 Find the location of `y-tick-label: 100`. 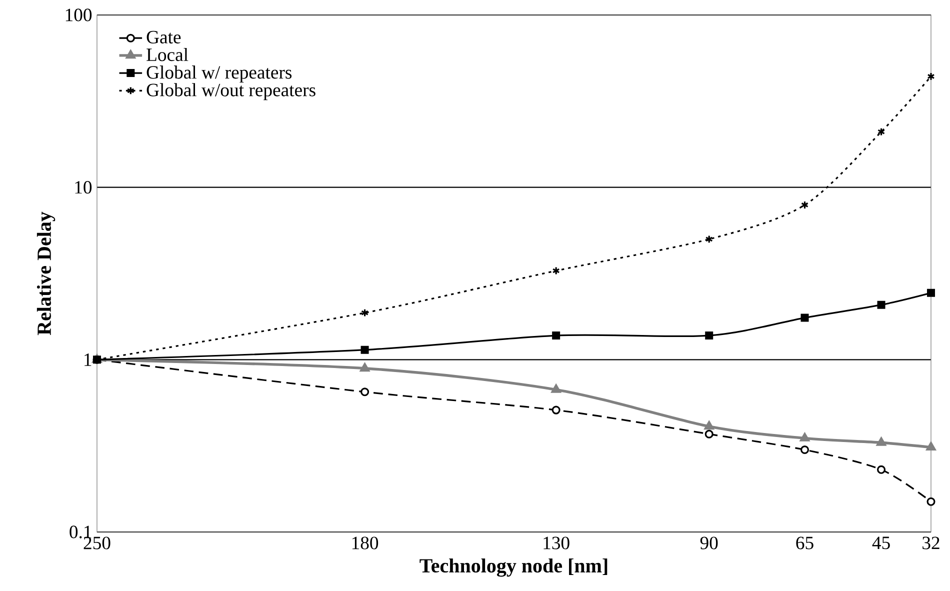

y-tick-label: 100 is located at coordinates (79, 15).